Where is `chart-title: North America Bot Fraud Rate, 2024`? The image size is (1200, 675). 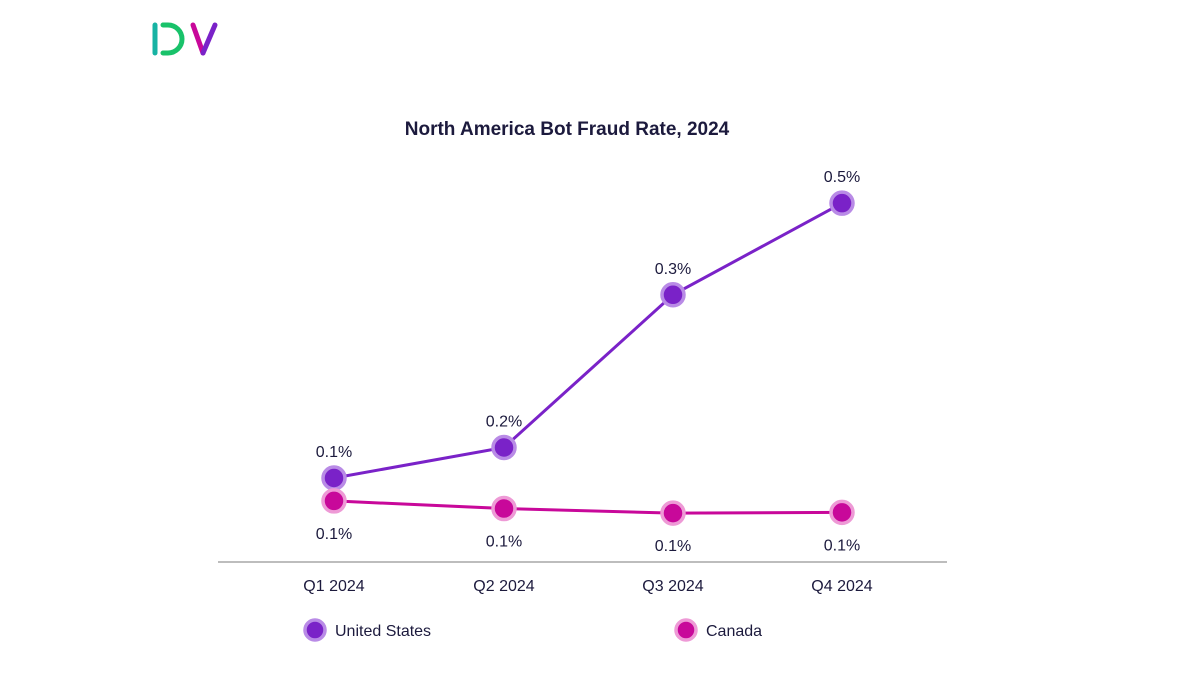 chart-title: North America Bot Fraud Rate, 2024 is located at coordinates (567, 129).